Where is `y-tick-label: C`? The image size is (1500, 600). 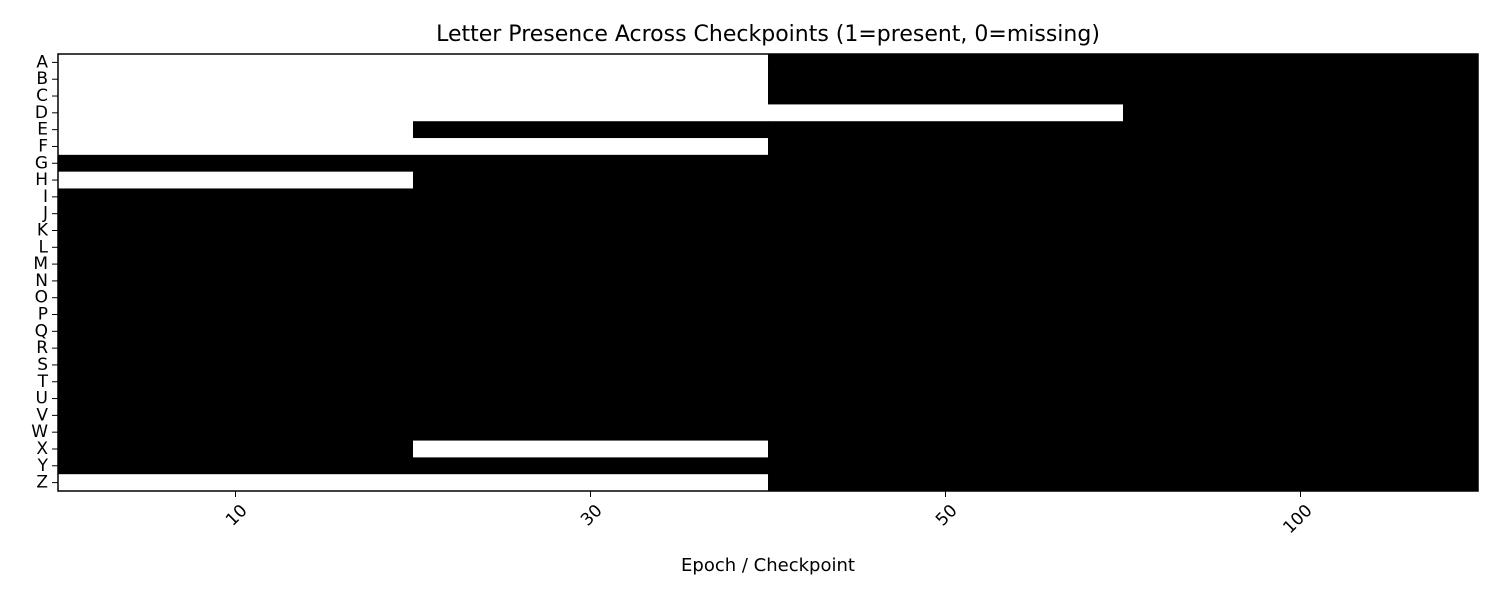 y-tick-label: C is located at coordinates (42, 96).